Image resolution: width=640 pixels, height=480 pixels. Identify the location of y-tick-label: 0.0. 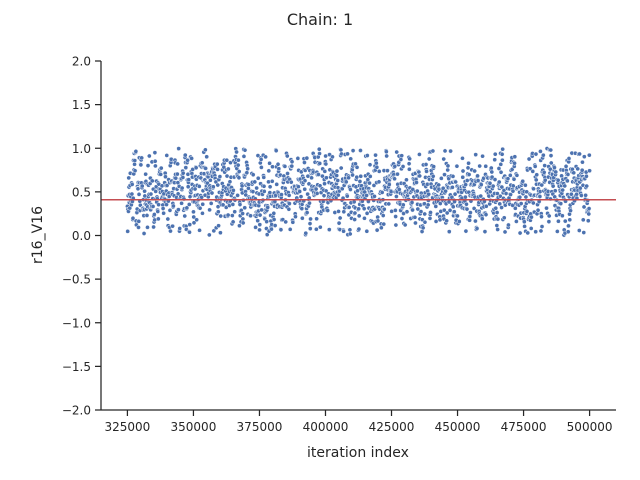
(81, 236).